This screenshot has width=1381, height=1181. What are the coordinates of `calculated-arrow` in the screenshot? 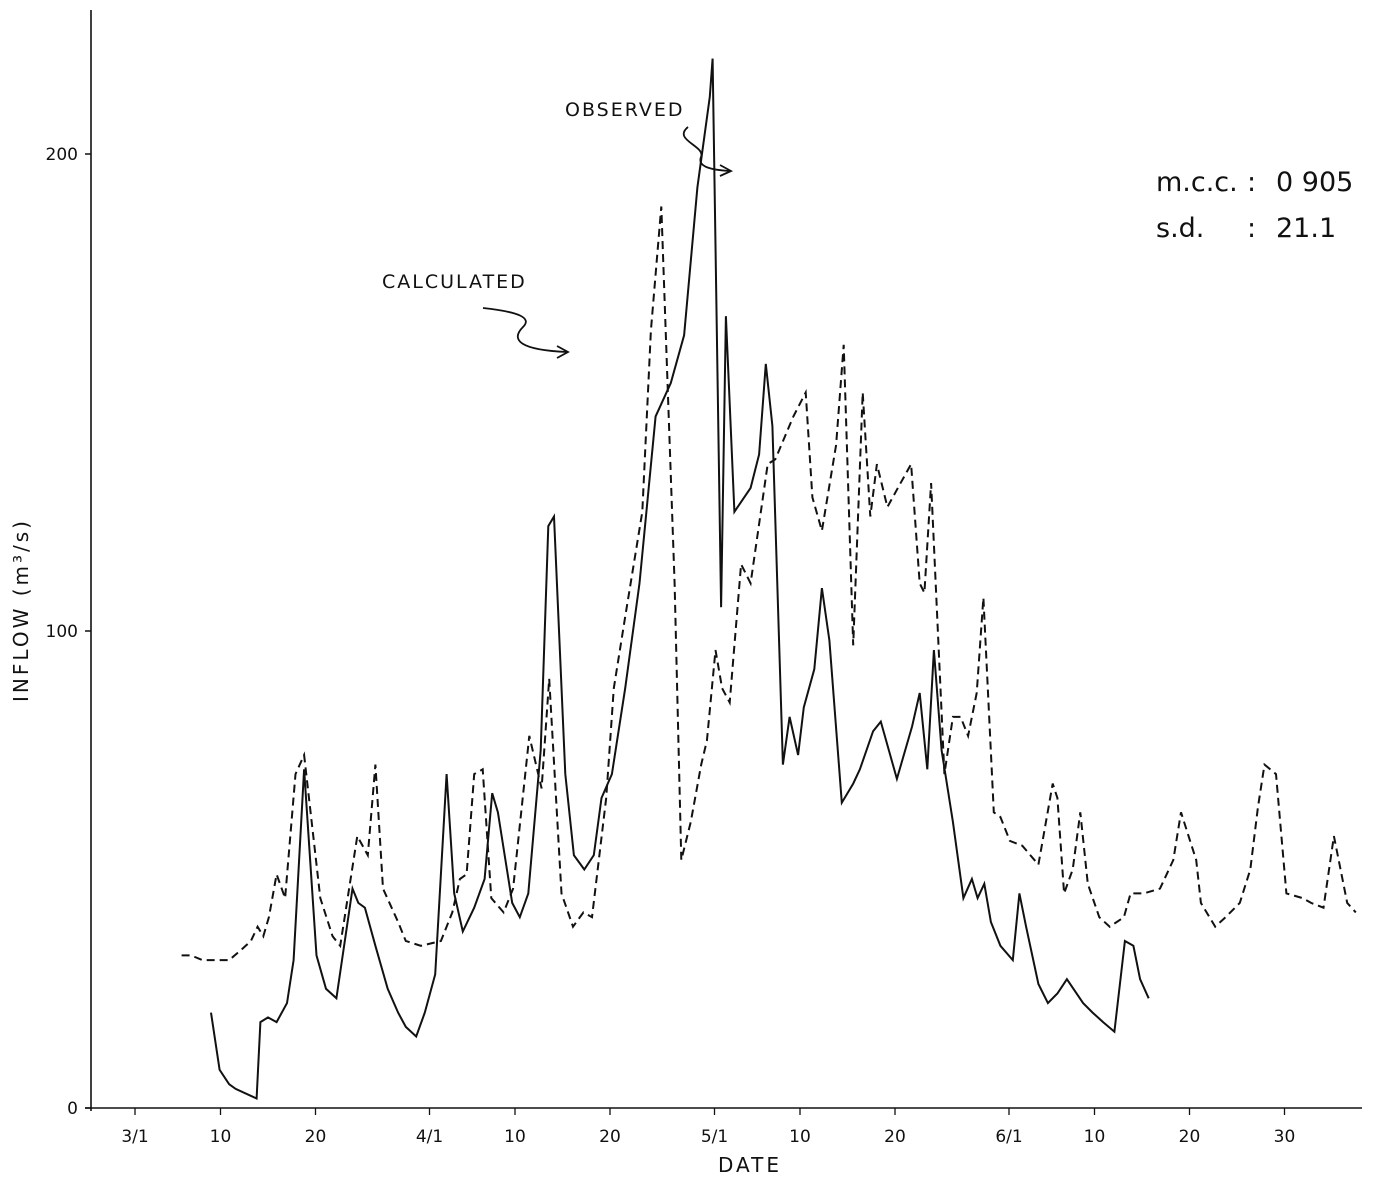 It's located at (525, 330).